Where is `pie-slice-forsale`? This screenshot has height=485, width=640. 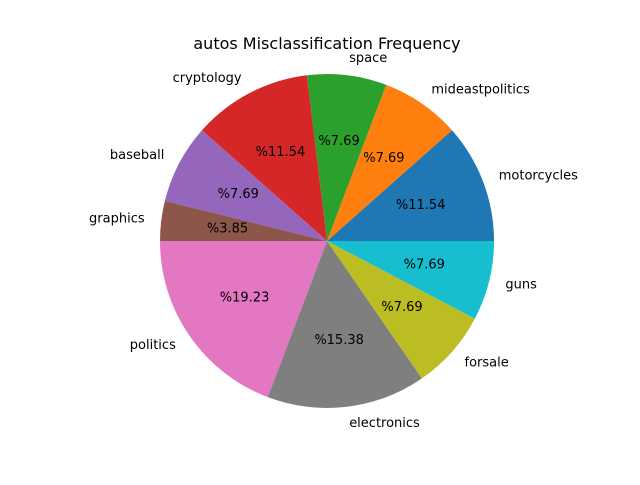
pie-slice-forsale is located at coordinates (401, 310).